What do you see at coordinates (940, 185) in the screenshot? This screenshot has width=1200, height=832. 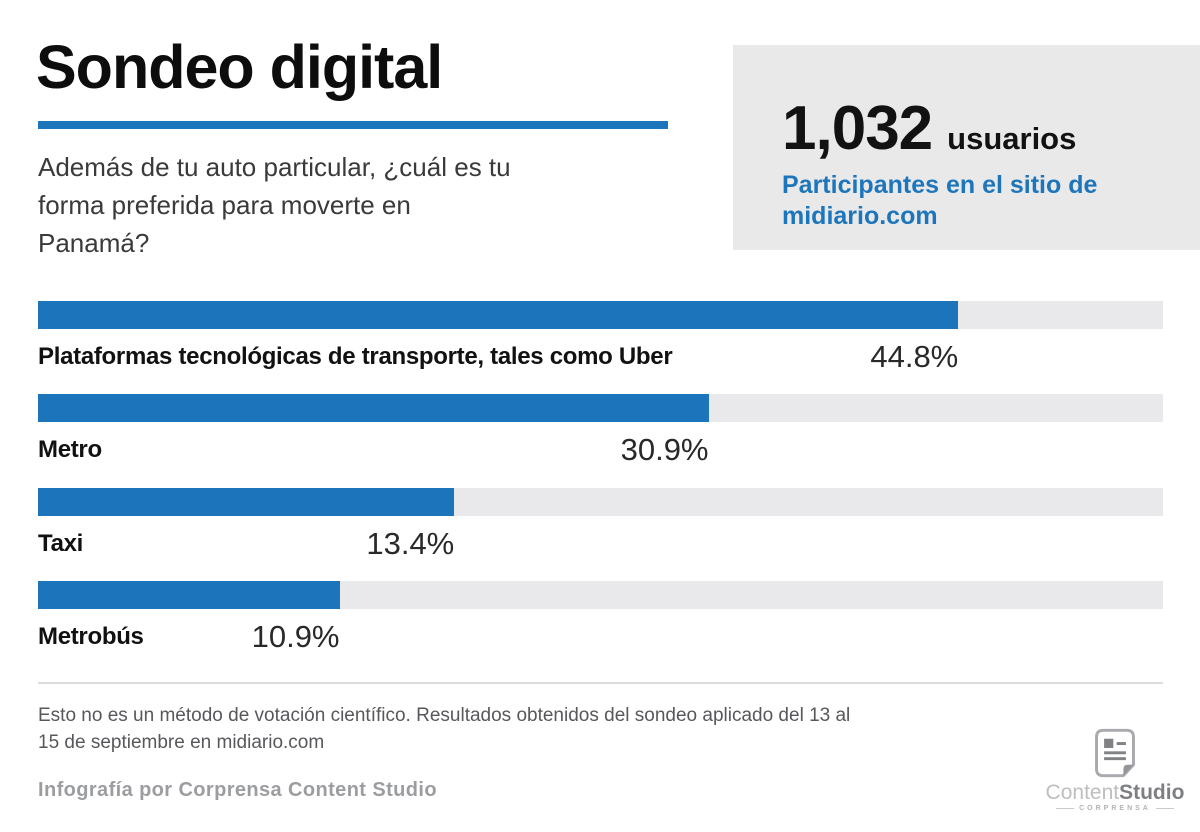 I see `participants-description-line: Participantes en el sitio de` at bounding box center [940, 185].